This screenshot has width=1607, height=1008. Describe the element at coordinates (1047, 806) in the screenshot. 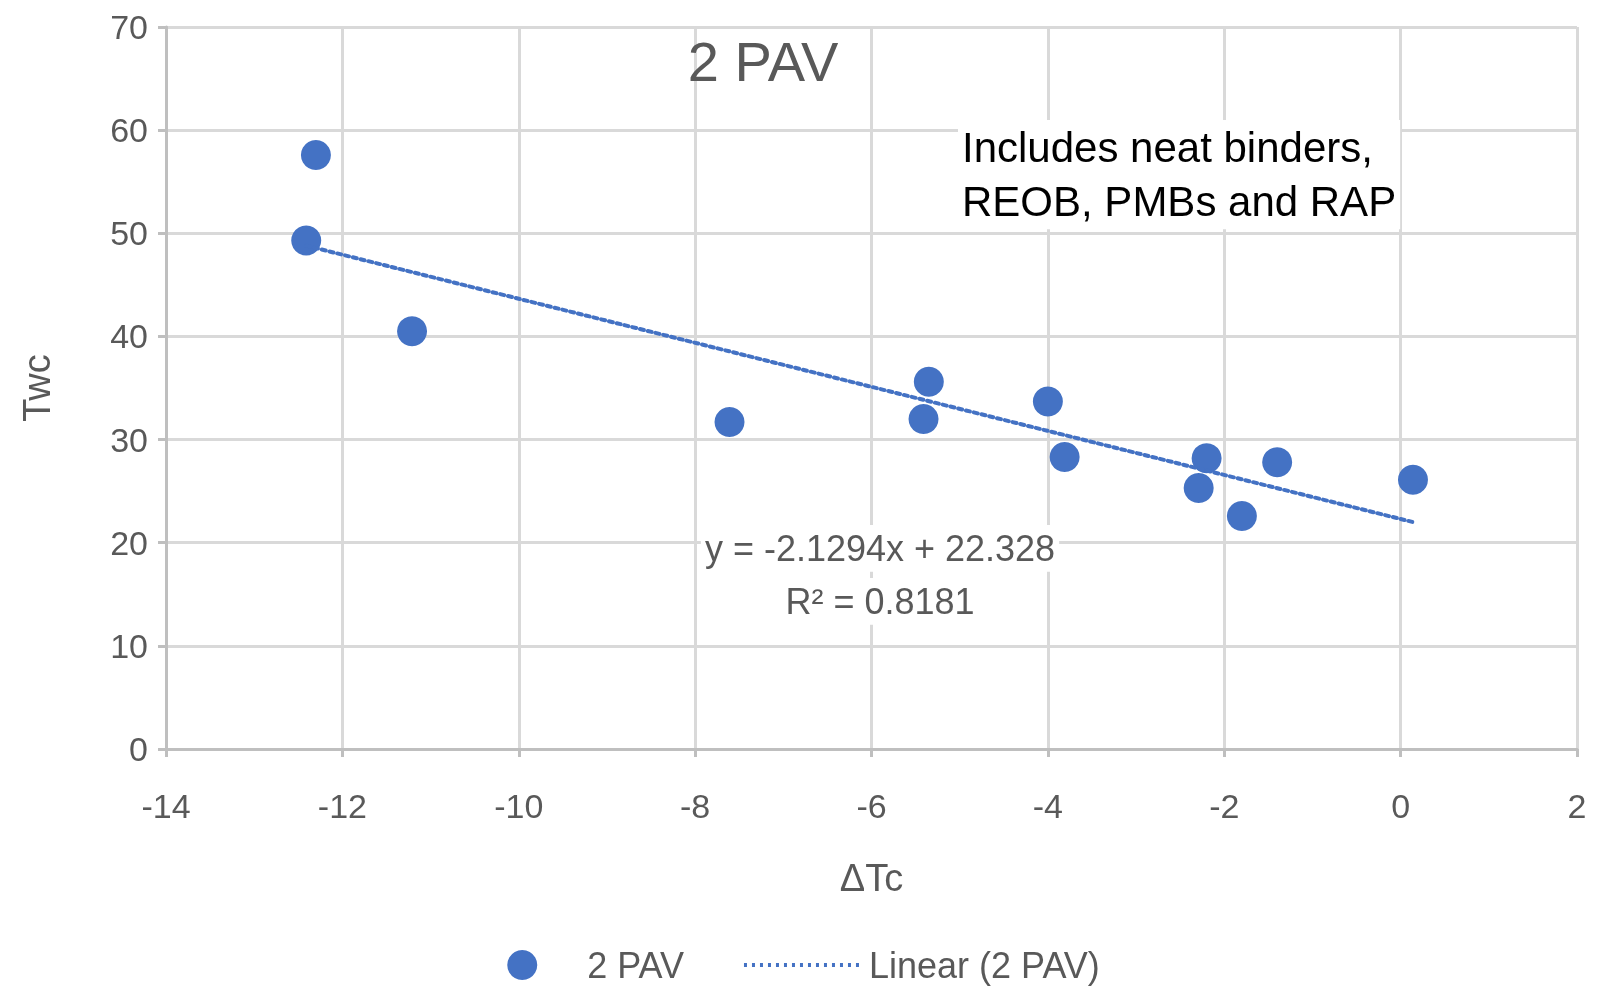

I see `x-tick-label: -4` at that location.